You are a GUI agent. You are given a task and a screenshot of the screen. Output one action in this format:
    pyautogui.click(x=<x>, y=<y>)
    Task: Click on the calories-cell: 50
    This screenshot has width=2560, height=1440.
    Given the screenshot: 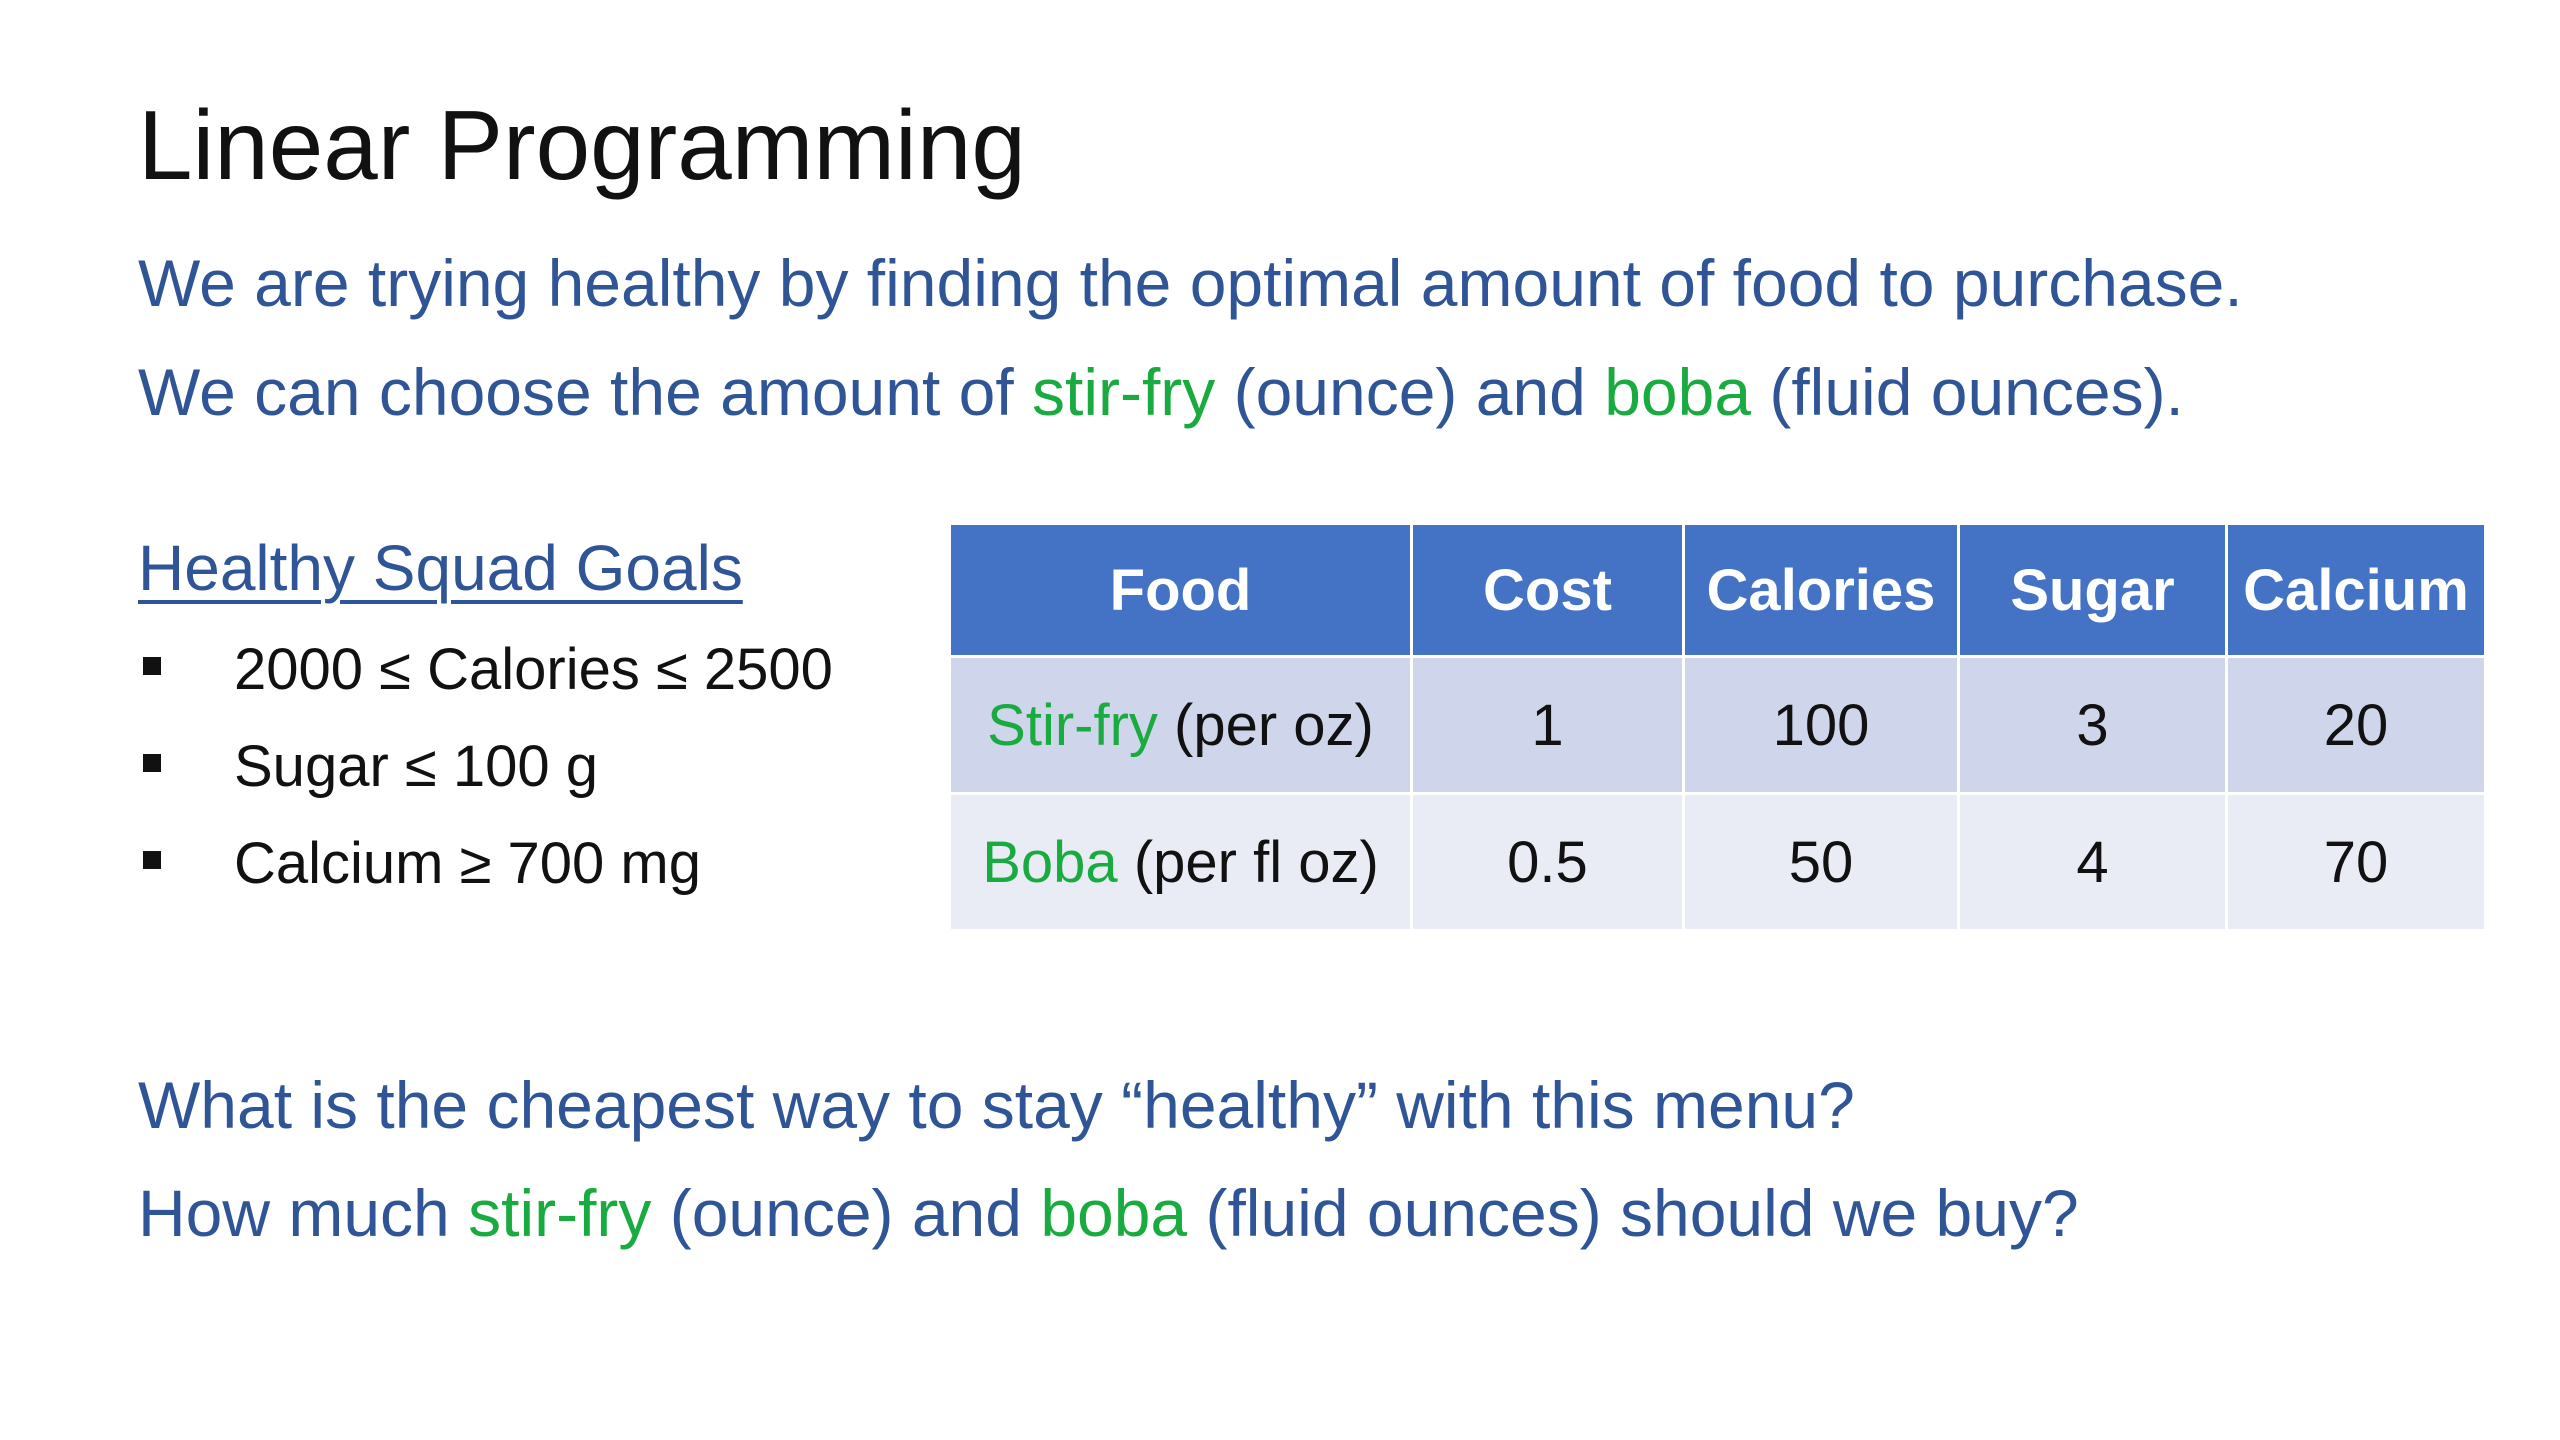 What is the action you would take?
    pyautogui.click(x=1821, y=862)
    